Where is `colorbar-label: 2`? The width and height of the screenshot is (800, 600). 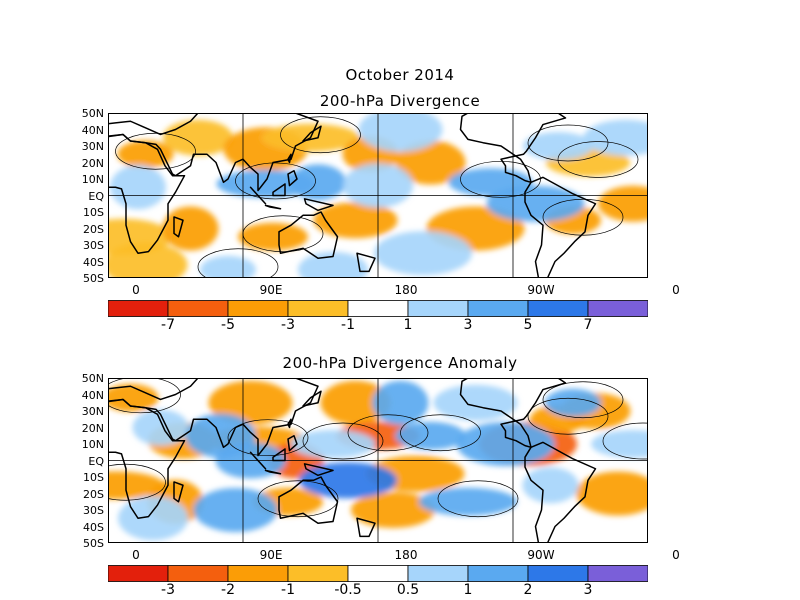 colorbar-label: 2 is located at coordinates (528, 590).